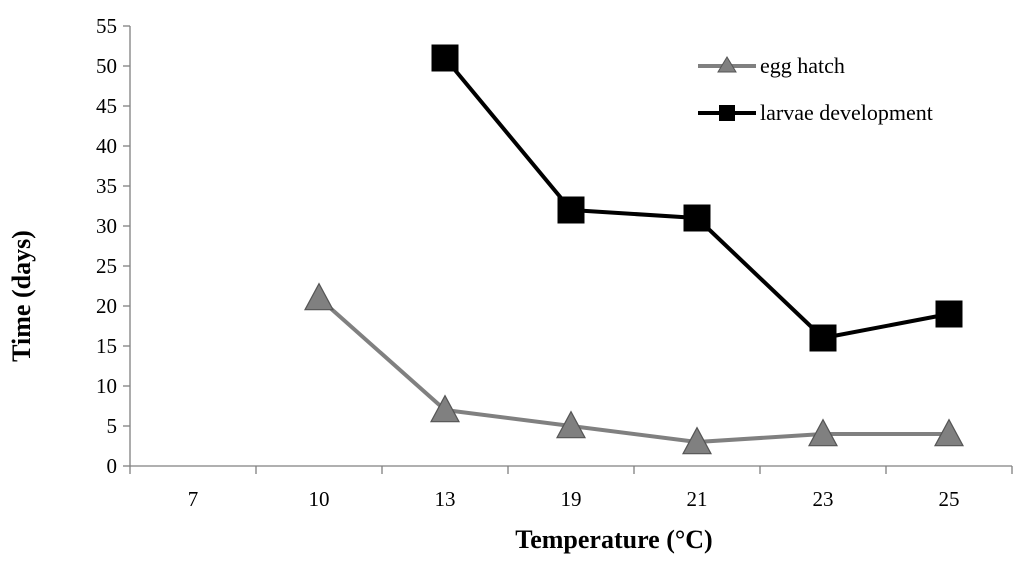  I want to click on legend-entry: egg hatch, so click(771, 65).